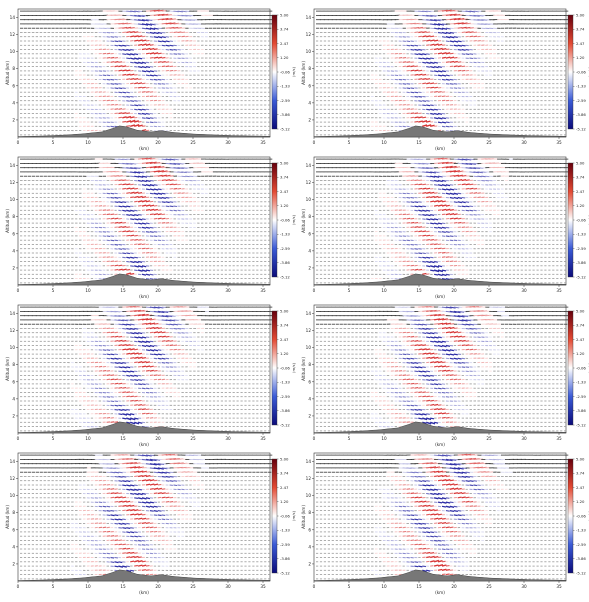 This screenshot has width=589, height=602. What do you see at coordinates (581, 114) in the screenshot?
I see `colorbar-tick-label: -3.86` at bounding box center [581, 114].